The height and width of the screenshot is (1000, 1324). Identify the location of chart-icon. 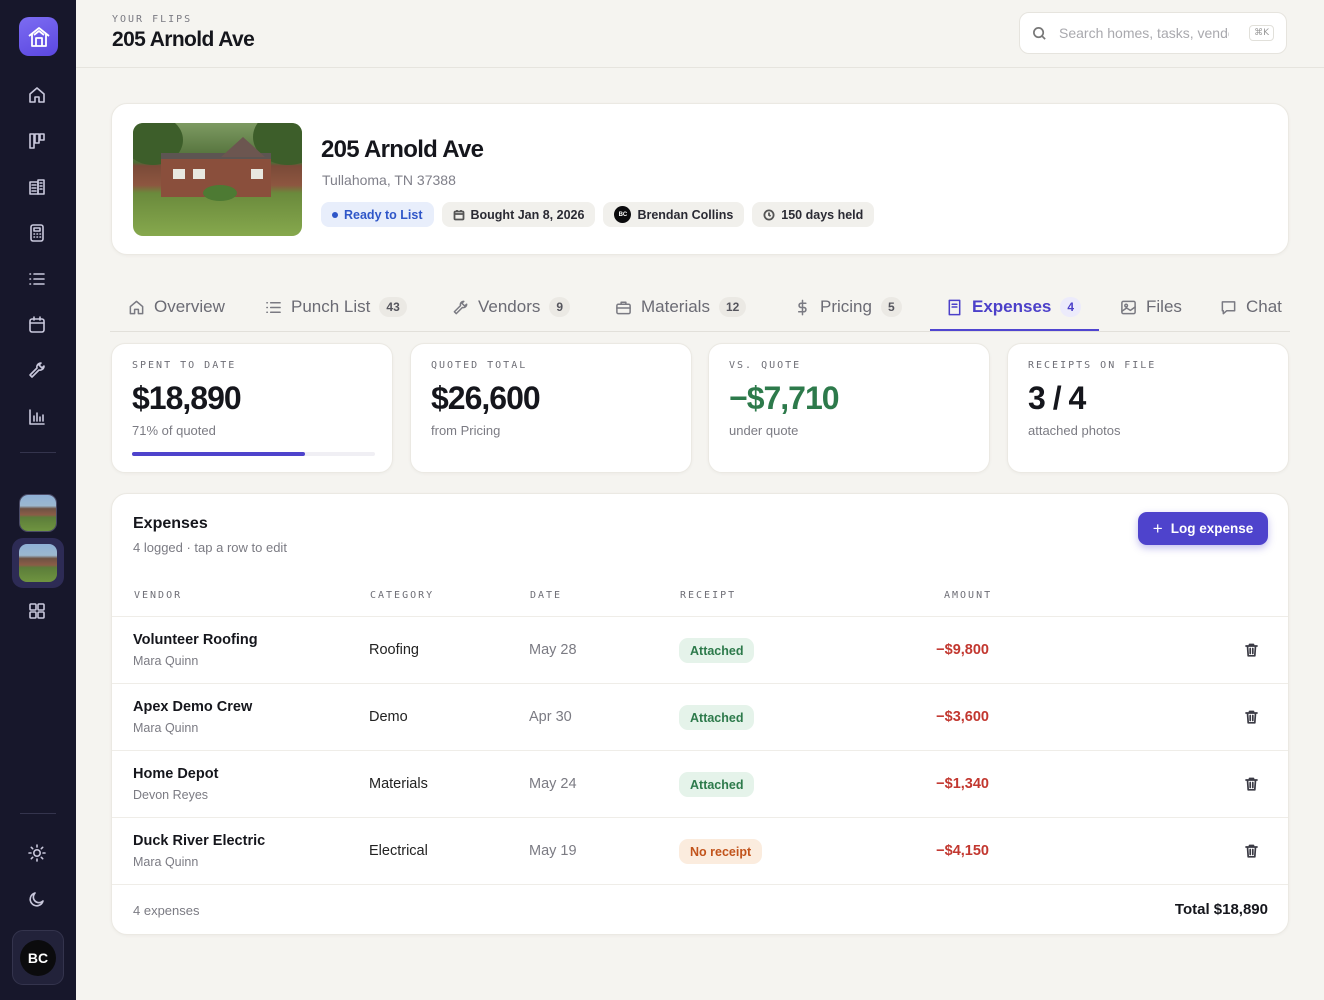
(37, 417).